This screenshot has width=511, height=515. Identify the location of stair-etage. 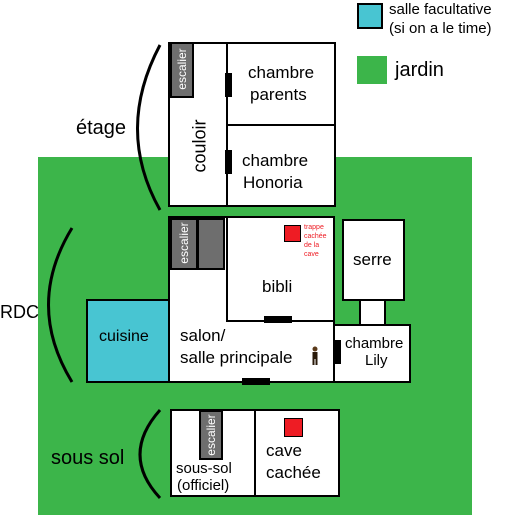
(182, 70).